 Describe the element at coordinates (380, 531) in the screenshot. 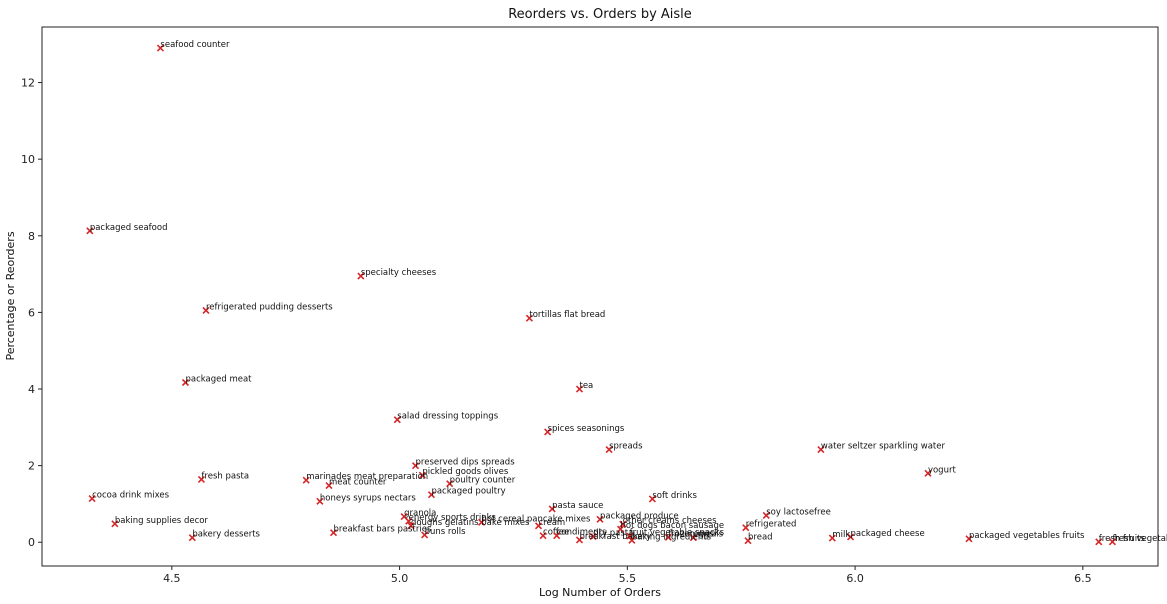

I see `data-point: breakfast bars pastries` at that location.